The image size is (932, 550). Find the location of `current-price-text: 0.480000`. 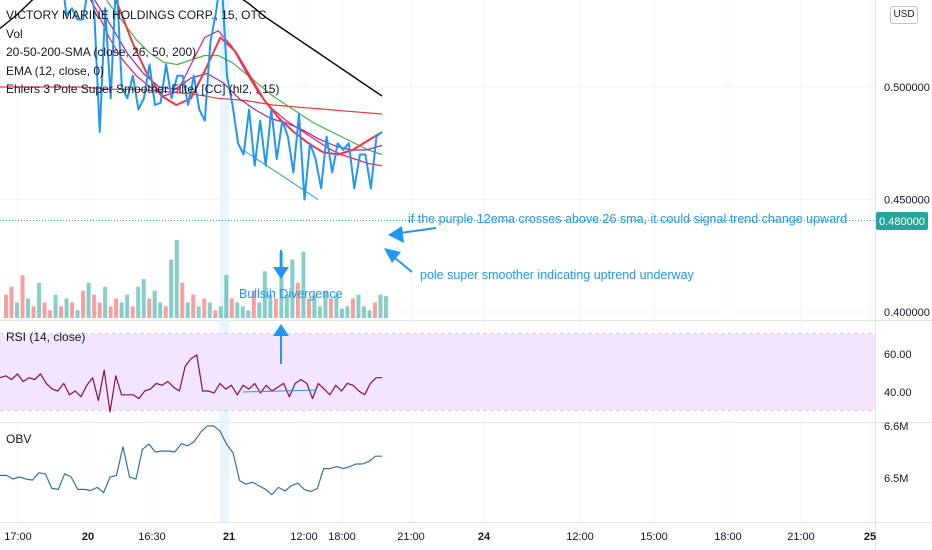

current-price-text: 0.480000 is located at coordinates (902, 222).